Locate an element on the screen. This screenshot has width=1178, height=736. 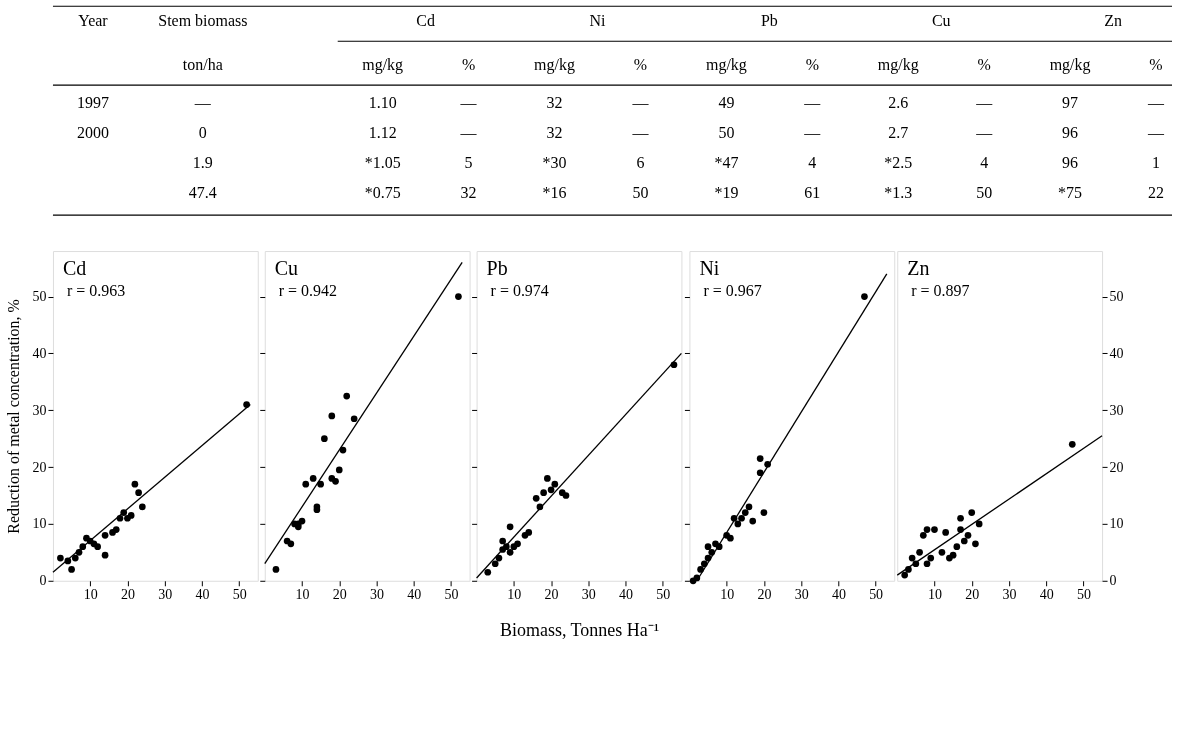
annotation: r = 0.942 is located at coordinates (308, 291).